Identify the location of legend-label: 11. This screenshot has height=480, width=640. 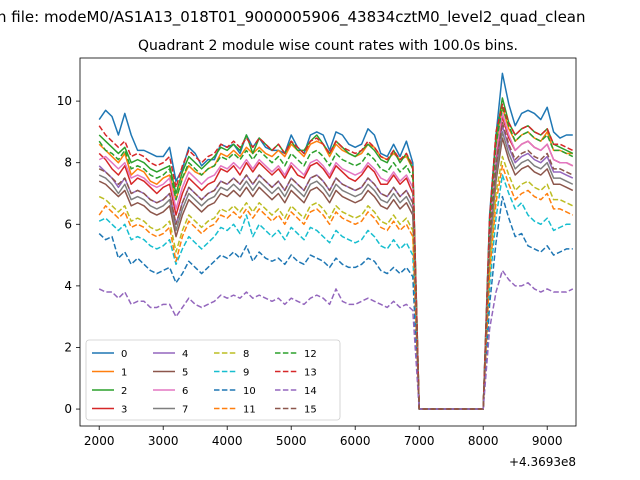
(249, 410).